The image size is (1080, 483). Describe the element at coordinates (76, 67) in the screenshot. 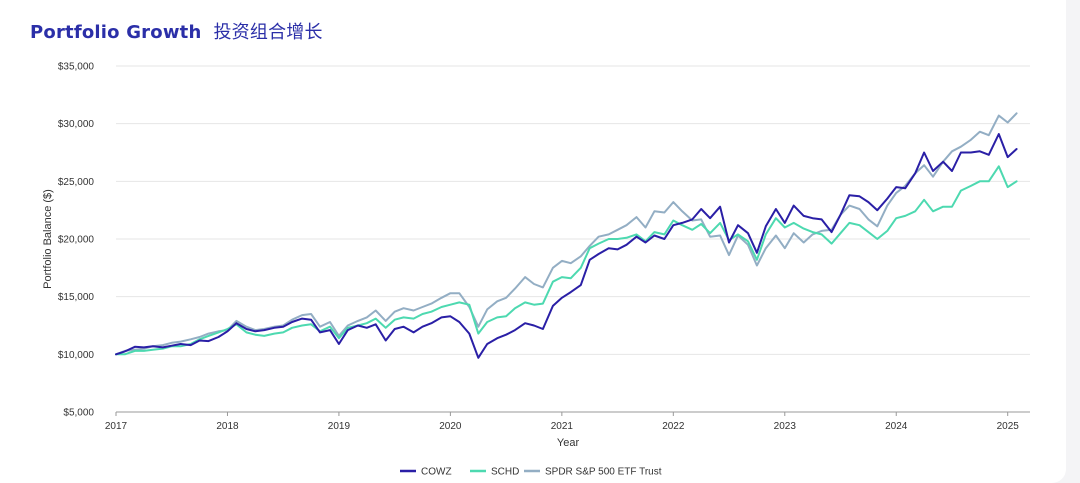

I see `y-tick-label: $35,000` at that location.